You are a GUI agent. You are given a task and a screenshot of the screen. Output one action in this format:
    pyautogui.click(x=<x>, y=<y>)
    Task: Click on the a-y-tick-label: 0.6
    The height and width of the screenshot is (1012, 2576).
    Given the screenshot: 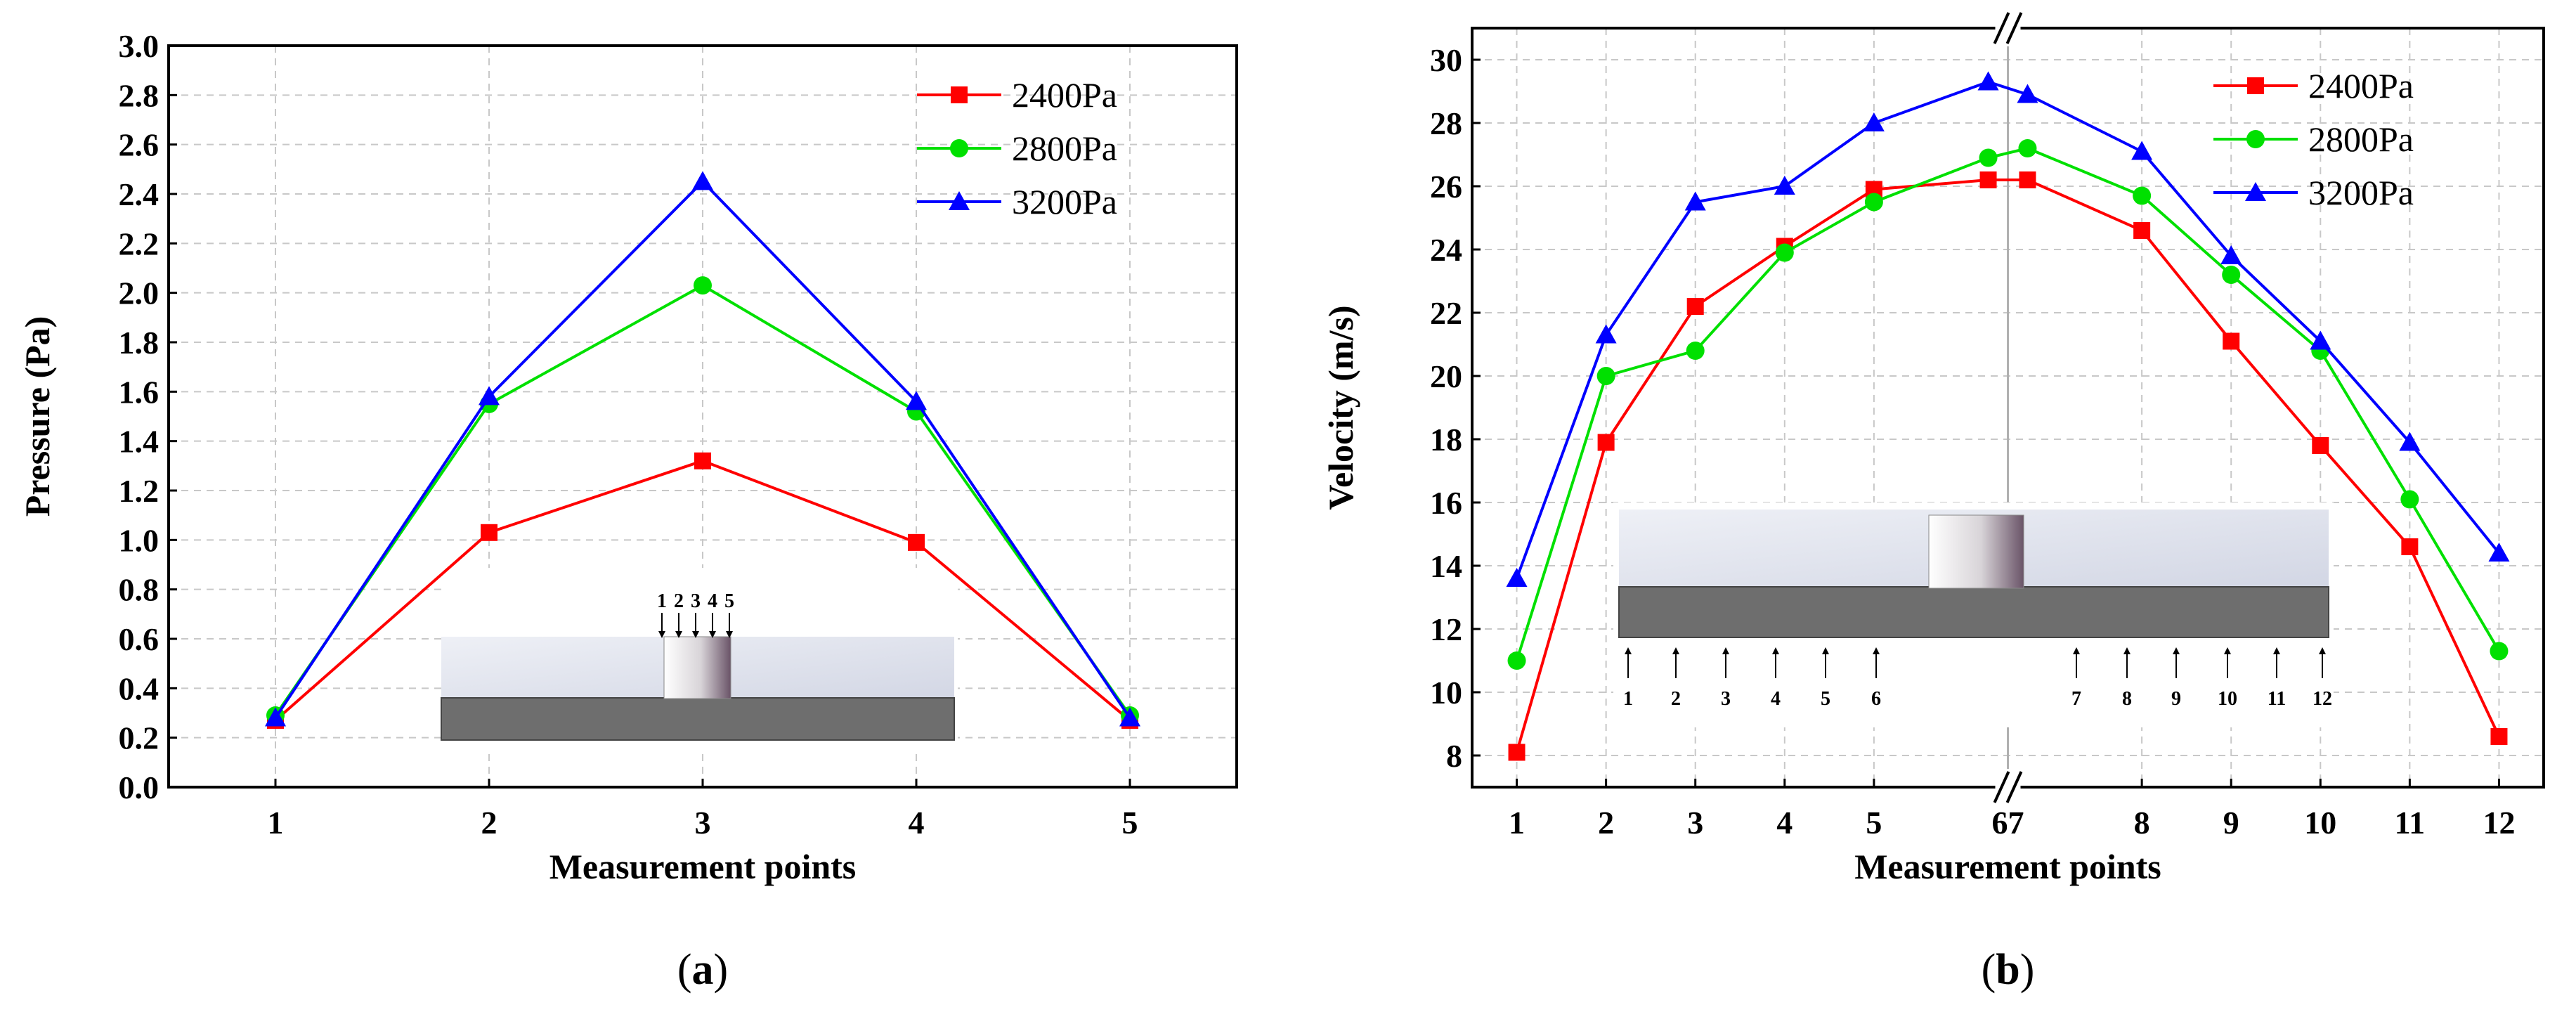 What is the action you would take?
    pyautogui.click(x=139, y=639)
    